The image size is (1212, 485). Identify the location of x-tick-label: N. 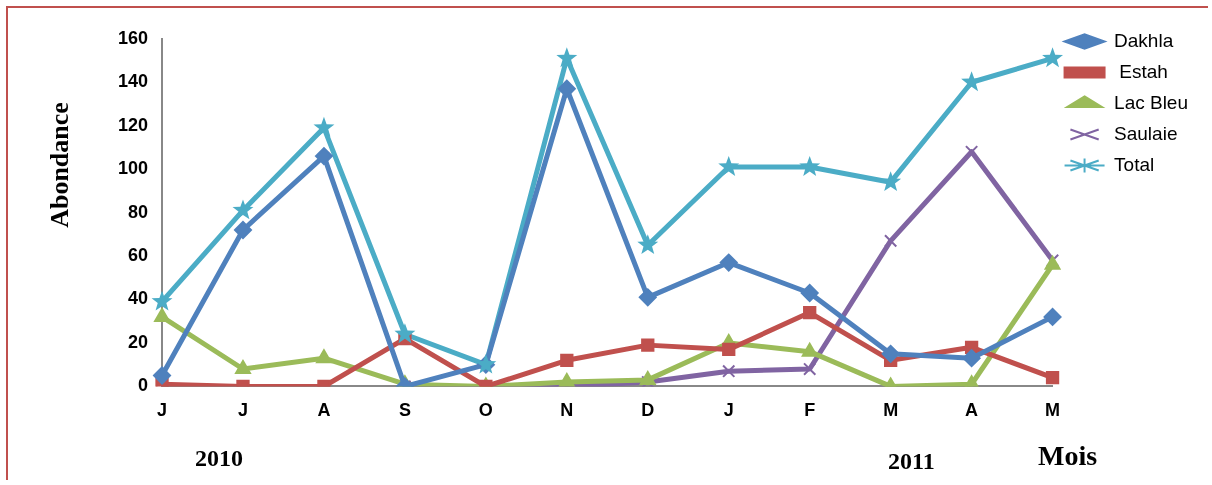
(567, 410).